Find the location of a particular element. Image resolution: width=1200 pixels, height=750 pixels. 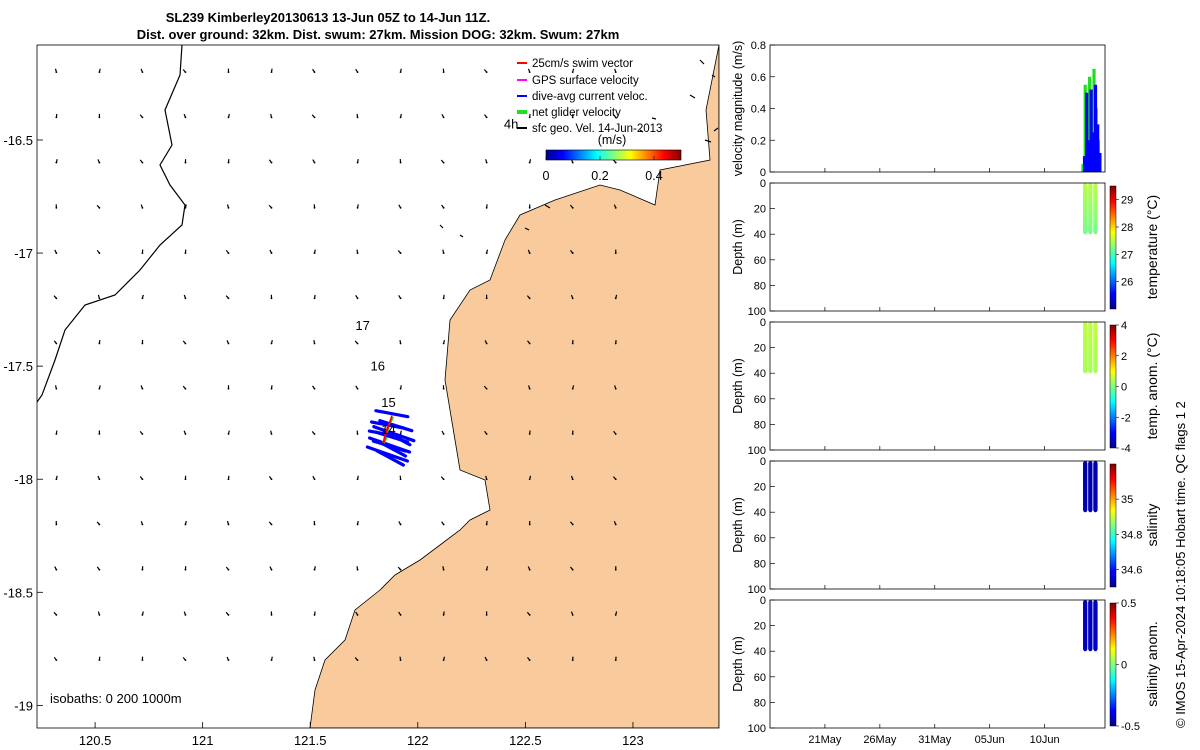

panel-ytick-label: 80 is located at coordinates (760, 564).